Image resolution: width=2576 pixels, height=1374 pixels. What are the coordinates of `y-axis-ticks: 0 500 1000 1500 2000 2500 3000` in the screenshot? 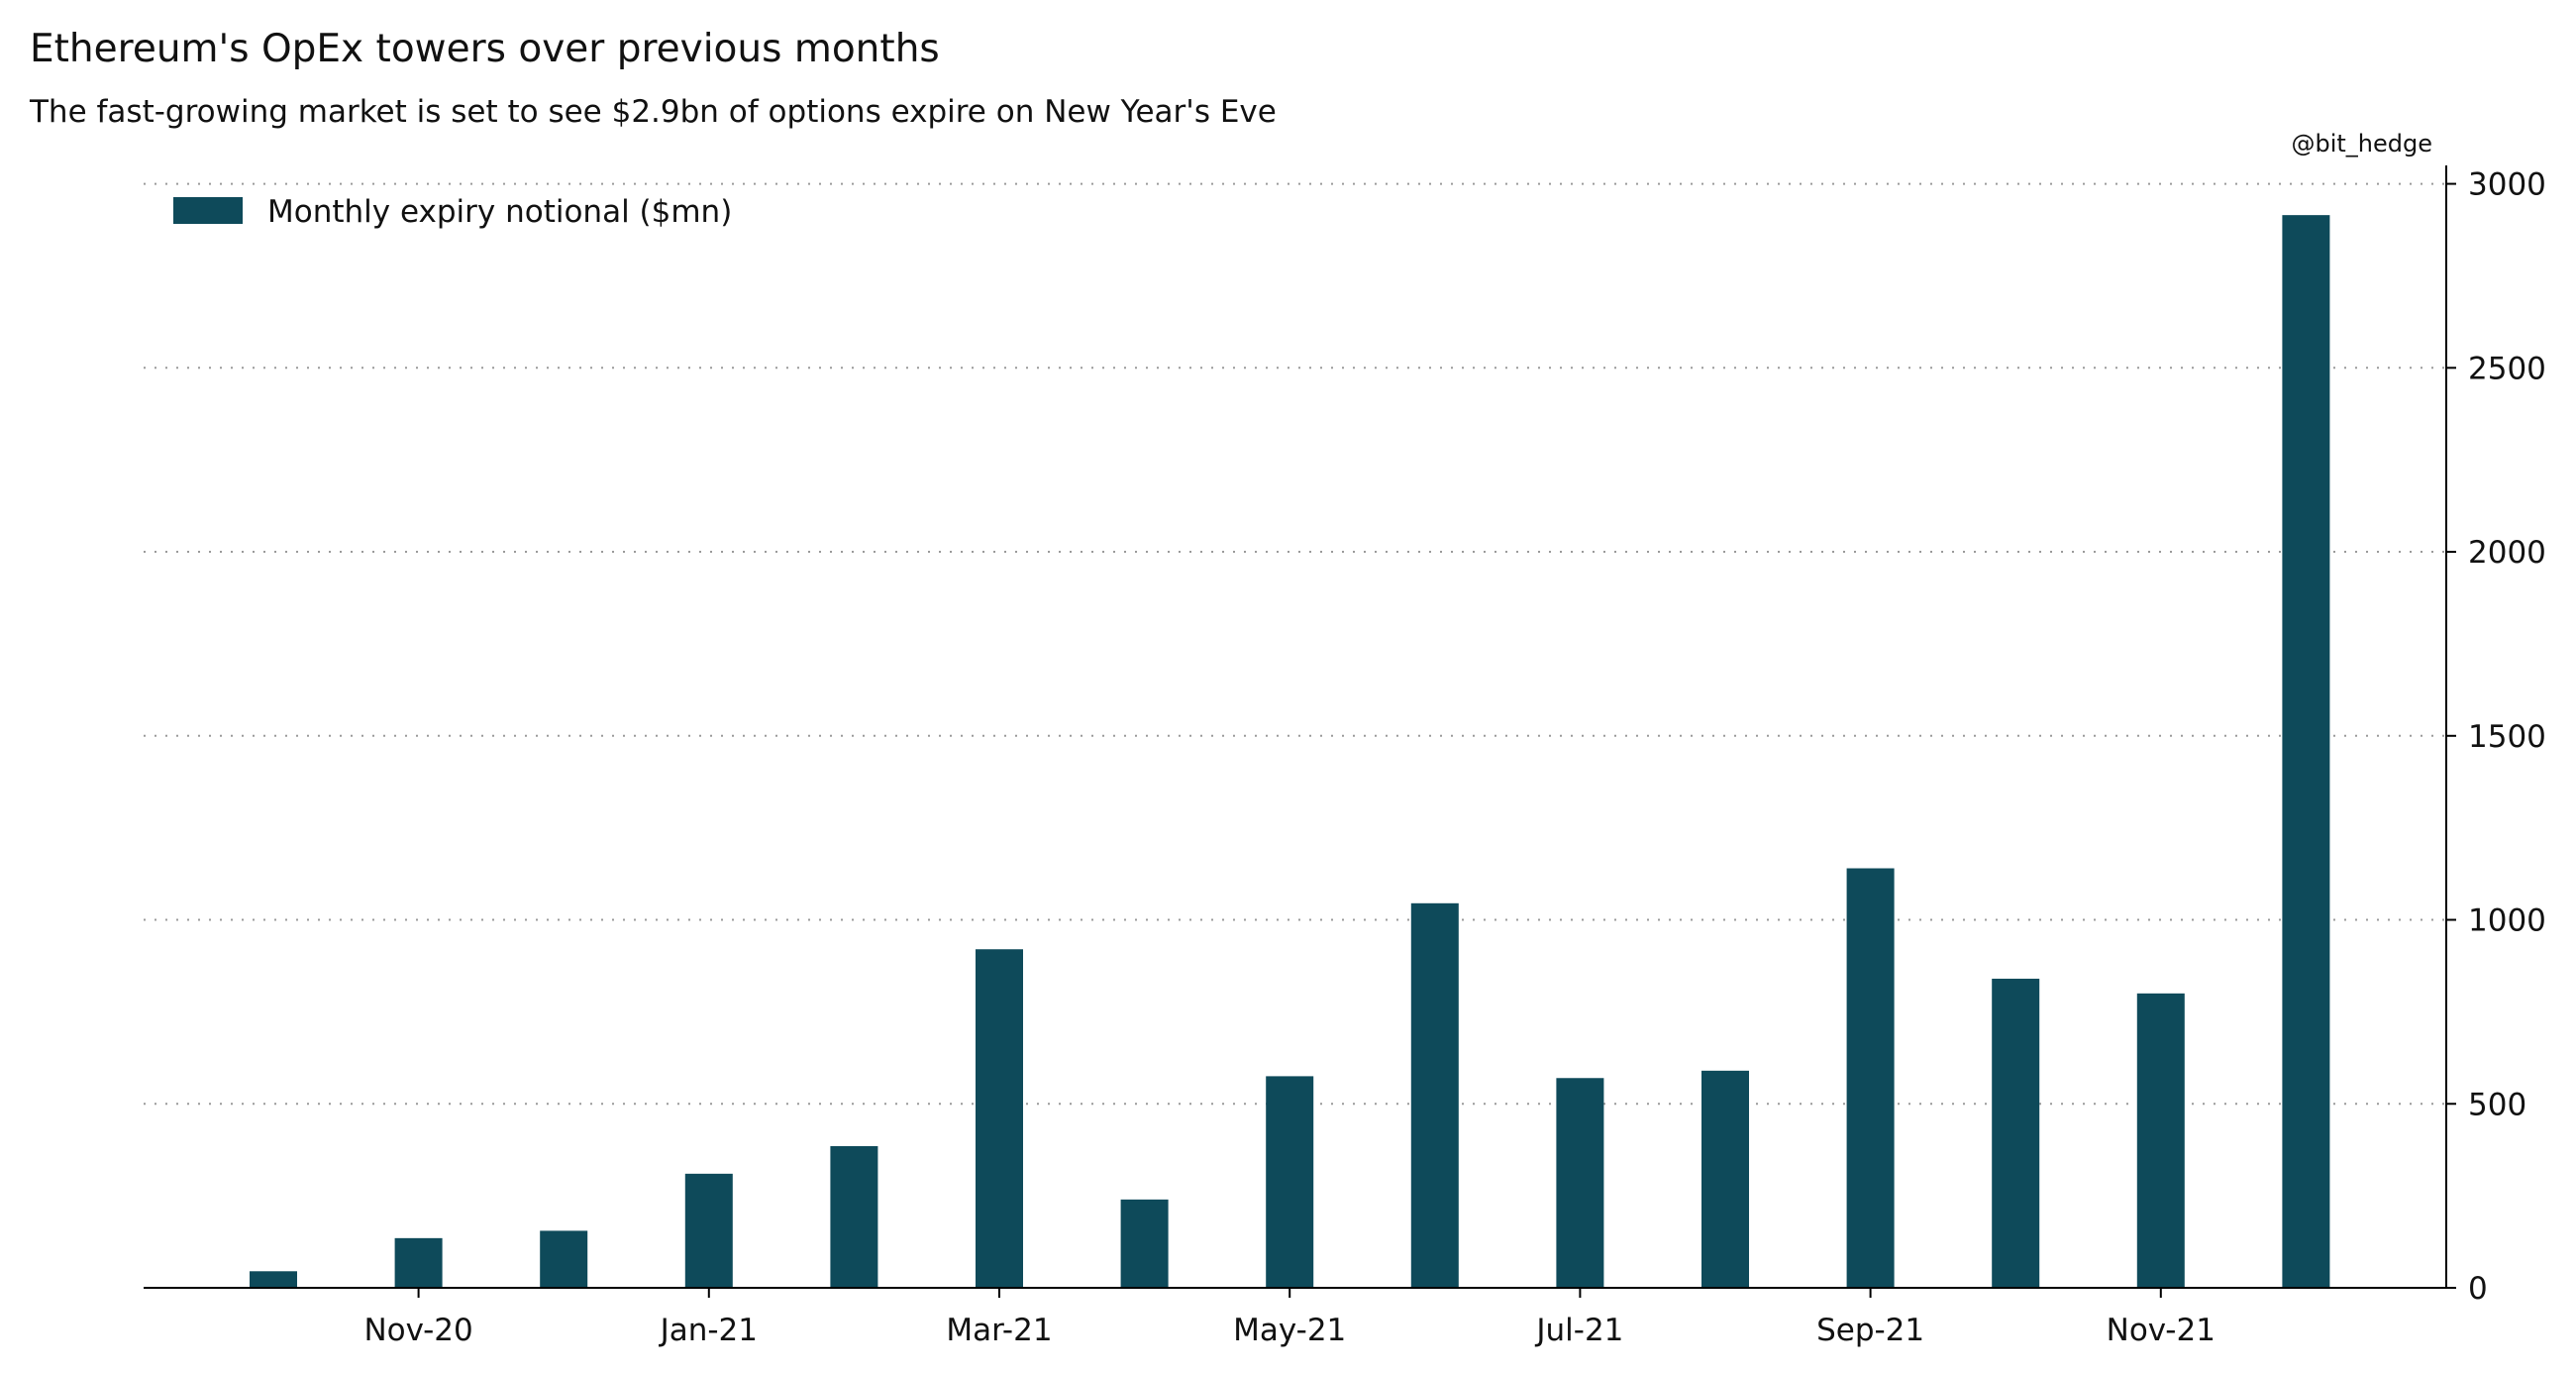 It's located at (2496, 737).